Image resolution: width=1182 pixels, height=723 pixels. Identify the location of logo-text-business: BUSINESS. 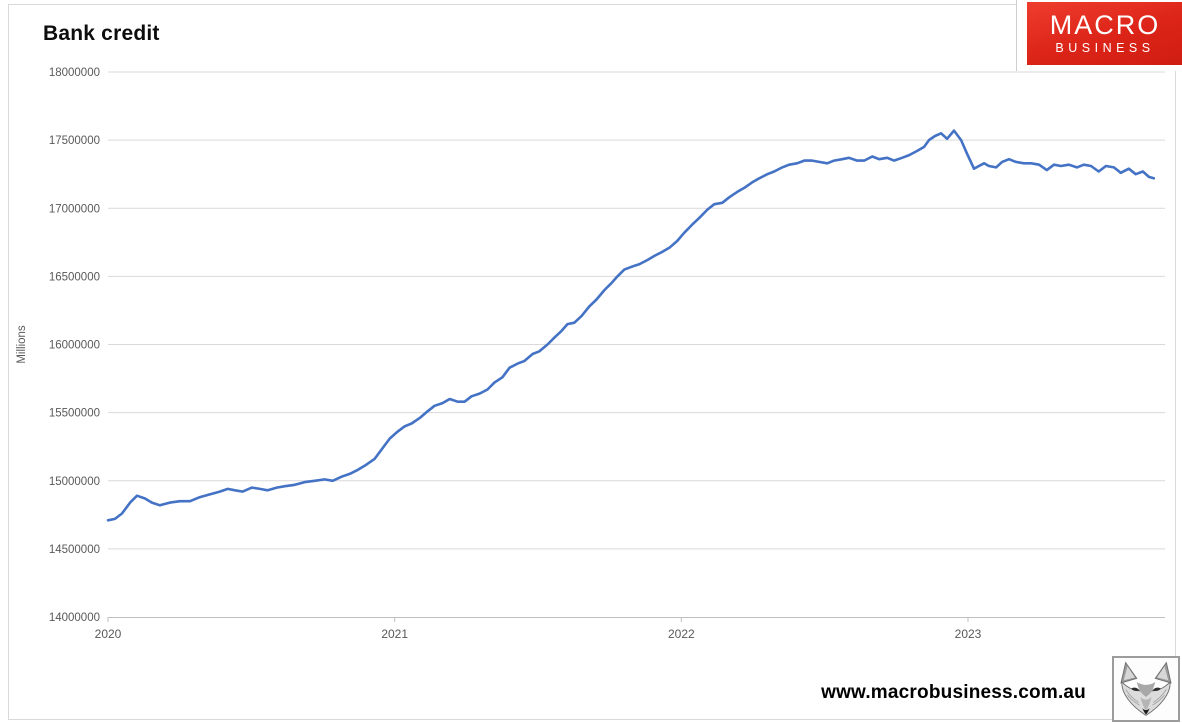
(1105, 48).